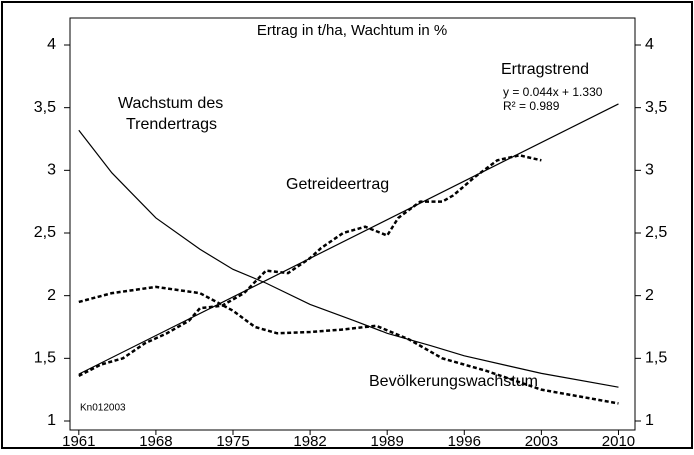  Describe the element at coordinates (618, 441) in the screenshot. I see `x-tick-label: 2010` at that location.